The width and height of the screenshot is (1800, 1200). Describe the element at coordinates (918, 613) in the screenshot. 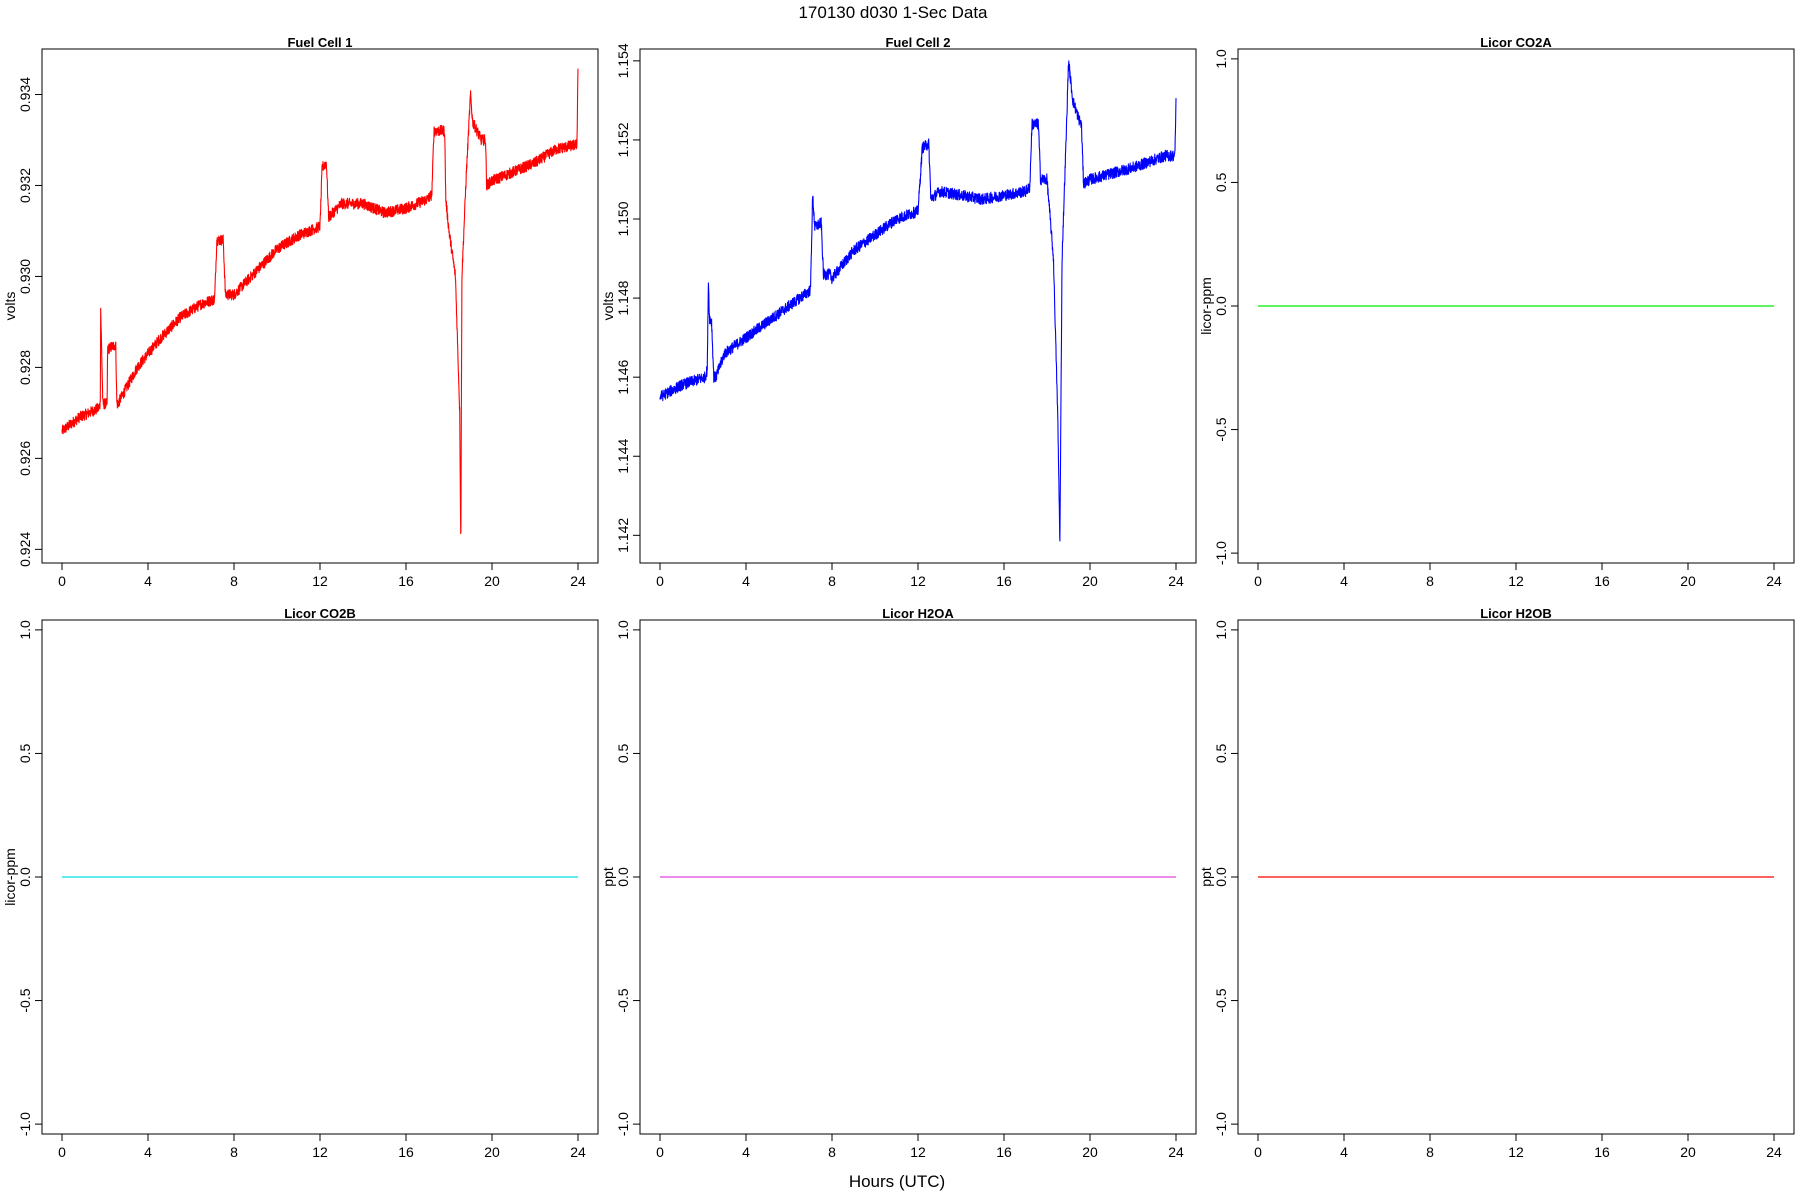

I see `panel-title: Licor H2OA` at that location.